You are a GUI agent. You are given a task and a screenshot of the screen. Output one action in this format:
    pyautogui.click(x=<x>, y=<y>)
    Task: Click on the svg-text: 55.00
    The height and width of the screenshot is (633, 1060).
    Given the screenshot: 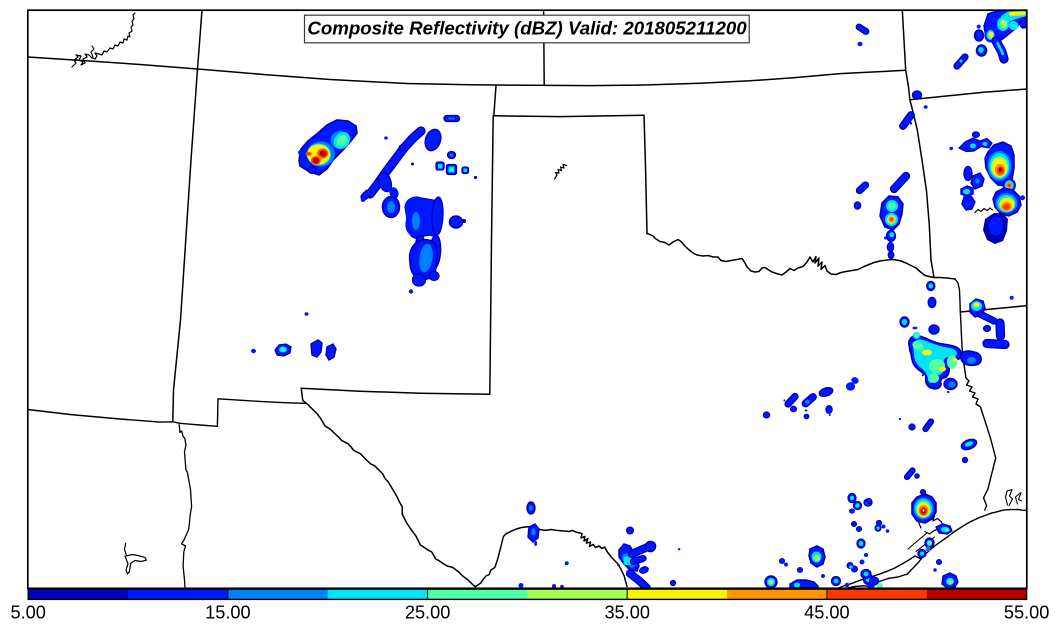 What is the action you would take?
    pyautogui.click(x=1027, y=613)
    